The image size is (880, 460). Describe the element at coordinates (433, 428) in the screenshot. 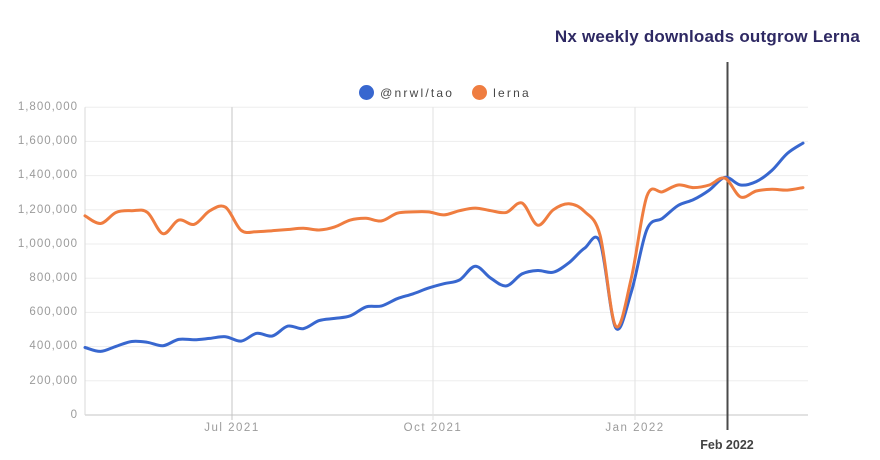

I see `x-tick-label: Oct 2021` at that location.